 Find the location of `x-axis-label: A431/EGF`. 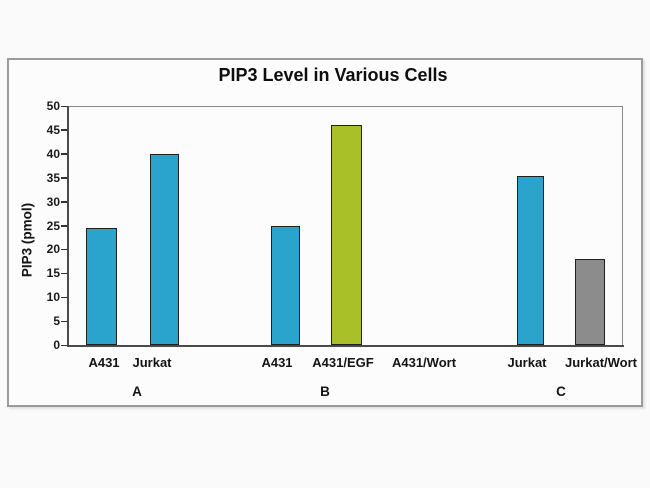

x-axis-label: A431/EGF is located at coordinates (343, 362).